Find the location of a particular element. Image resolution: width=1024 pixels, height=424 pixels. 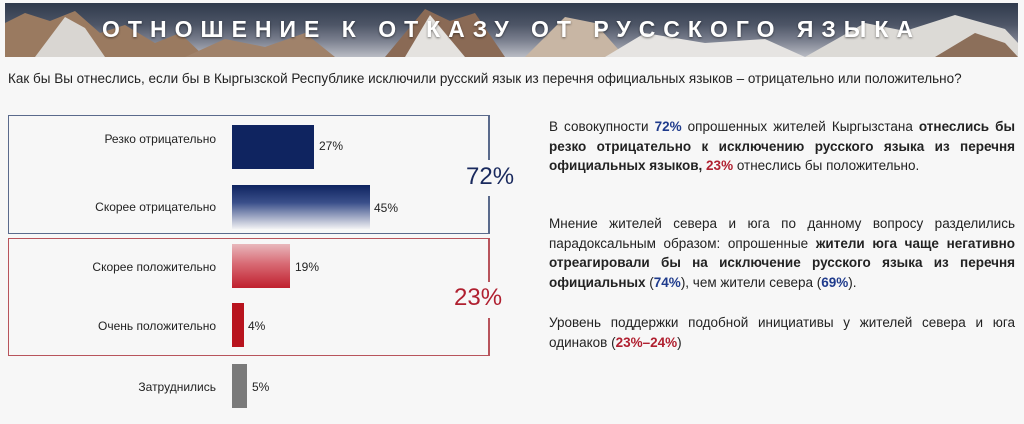

bar-row: Очень положительно 4% is located at coordinates (240, 325).